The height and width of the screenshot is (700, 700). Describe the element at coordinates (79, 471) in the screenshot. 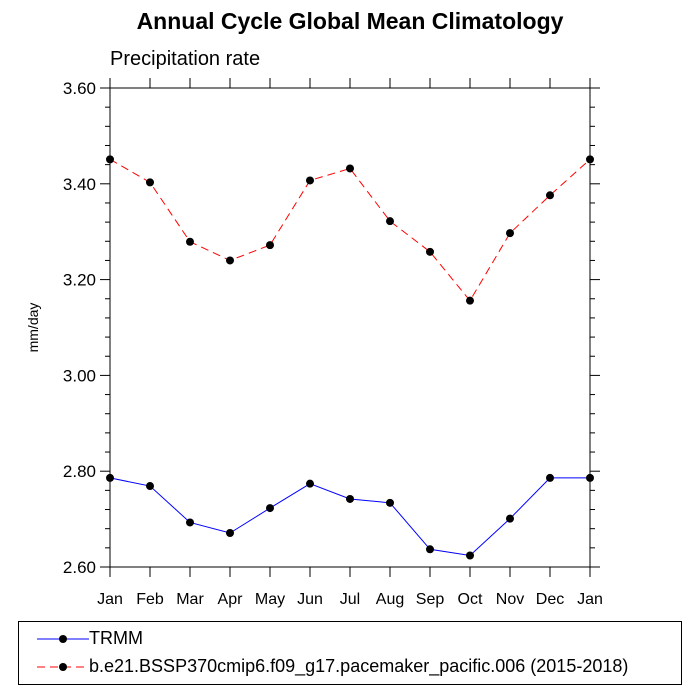

I see `y-tick-label: 2.80` at that location.